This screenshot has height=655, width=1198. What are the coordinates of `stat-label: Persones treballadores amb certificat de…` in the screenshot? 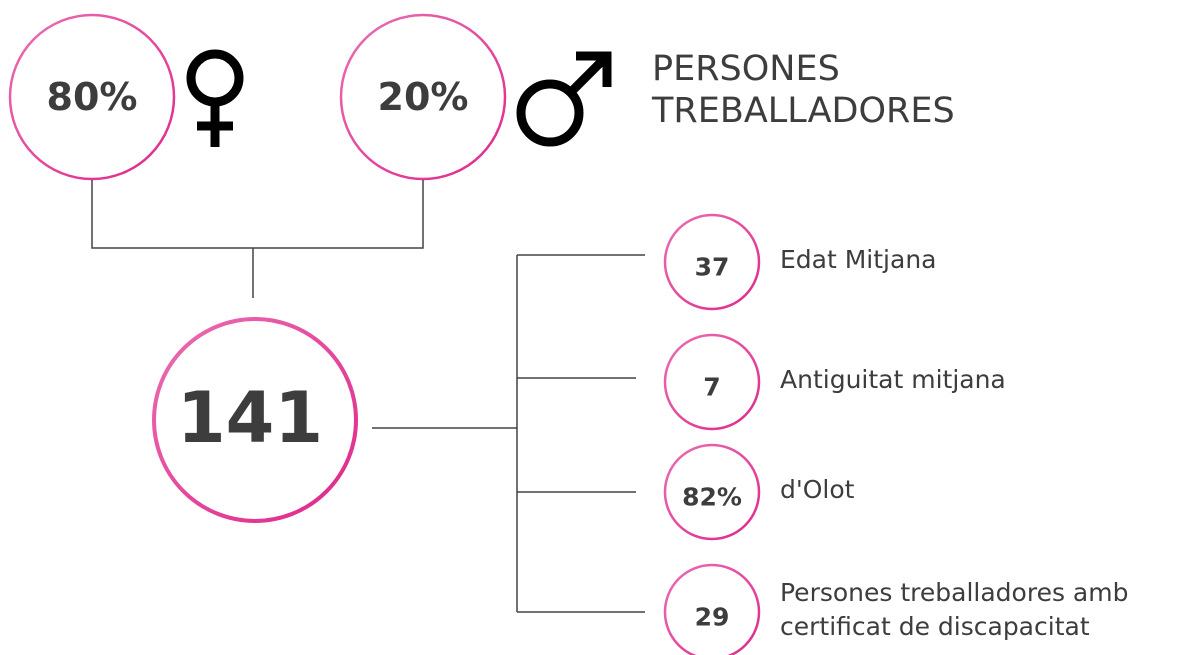 It's located at (954, 609).